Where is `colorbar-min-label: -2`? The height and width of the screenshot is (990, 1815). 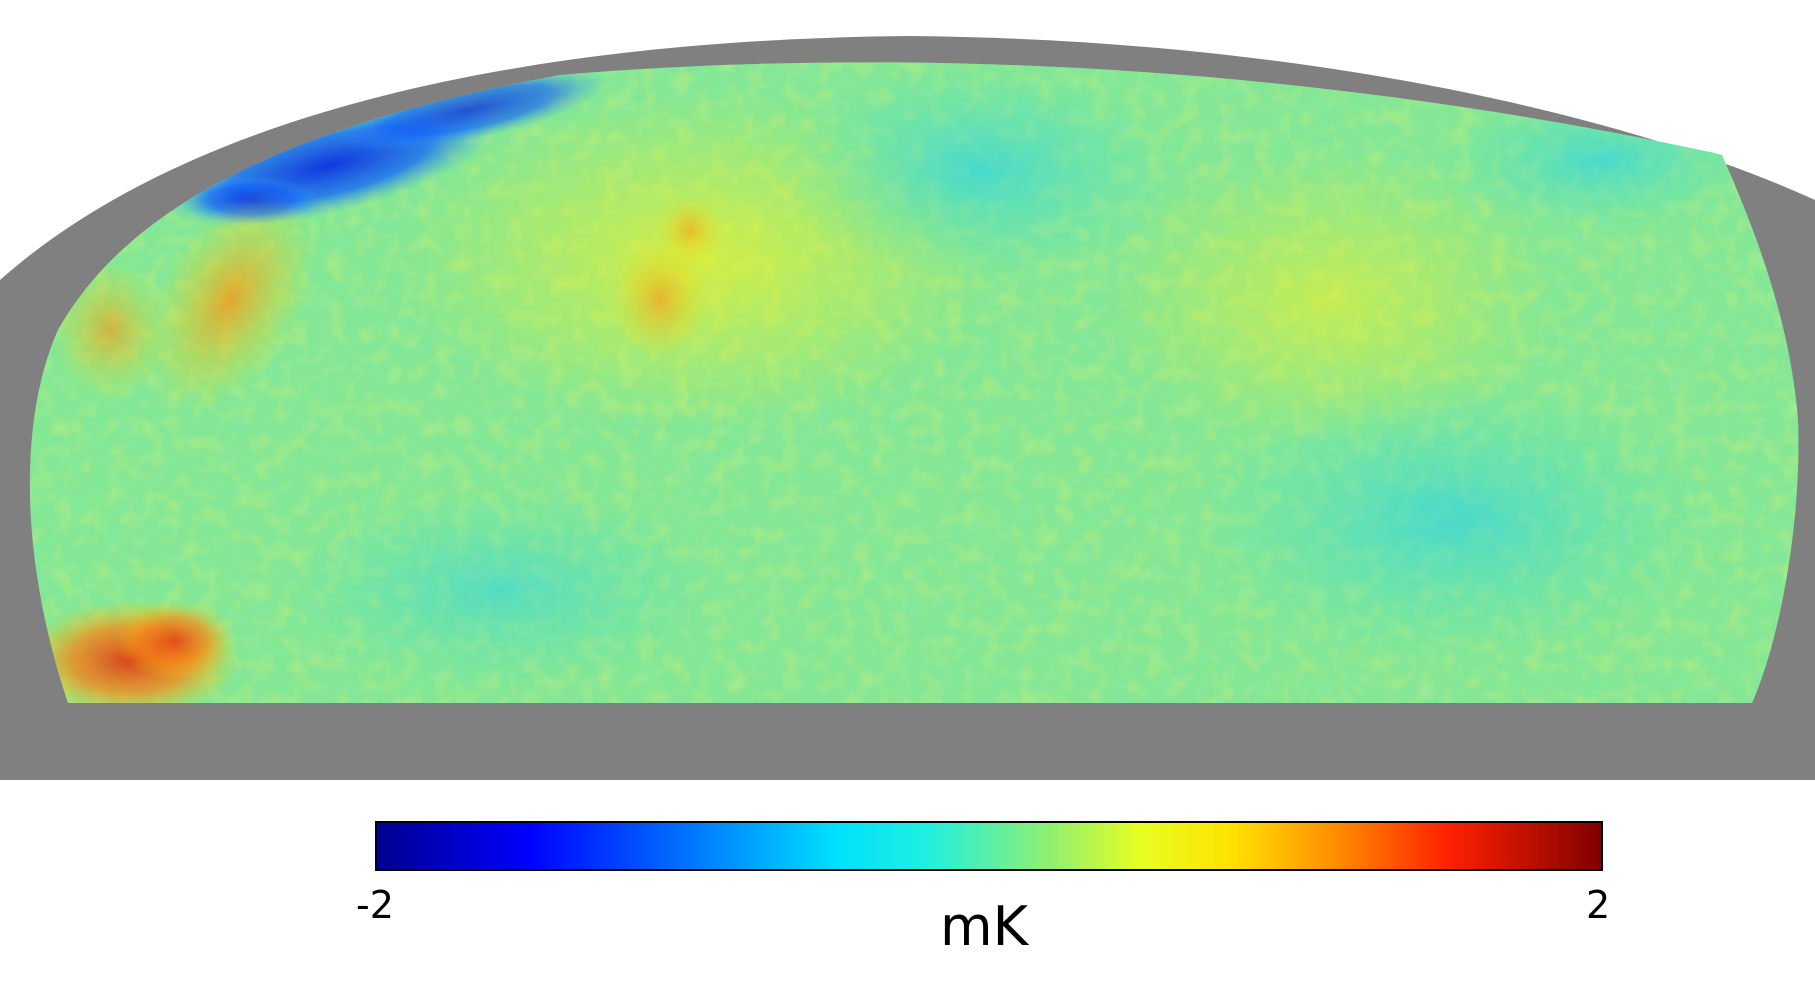
colorbar-min-label: -2 is located at coordinates (375, 905).